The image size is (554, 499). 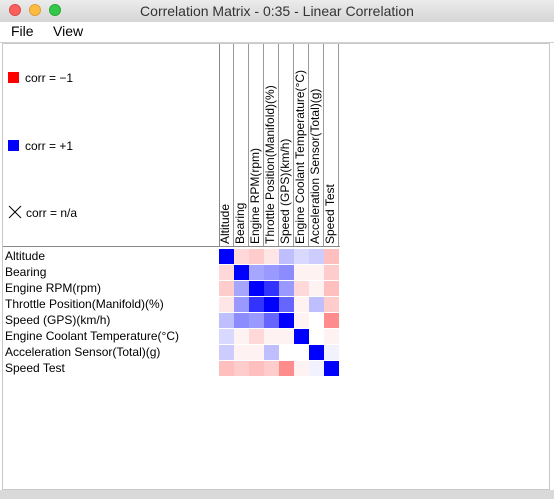 What do you see at coordinates (35, 368) in the screenshot?
I see `row-label: Speed Test` at bounding box center [35, 368].